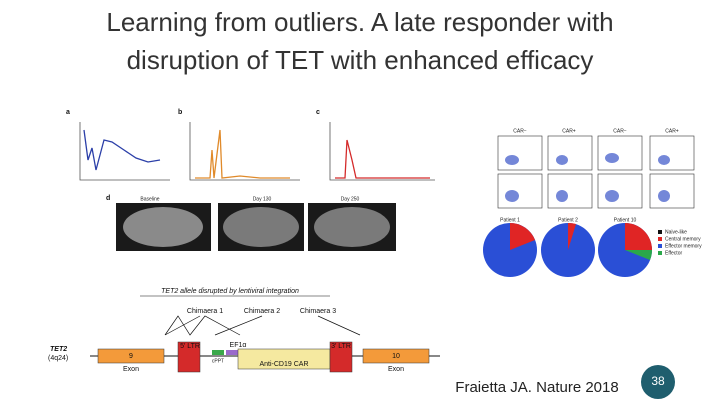 The width and height of the screenshot is (720, 410). Describe the element at coordinates (238, 345) in the screenshot. I see `ef-label: EF1α` at that location.